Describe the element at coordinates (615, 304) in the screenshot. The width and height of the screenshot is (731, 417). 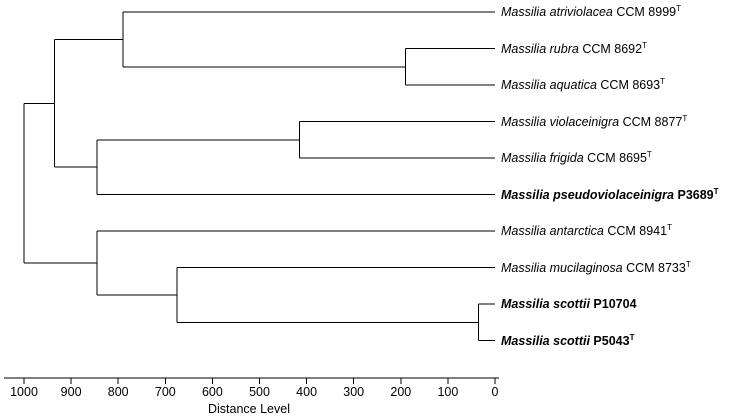
I see `leaf-strain: P10704` at that location.